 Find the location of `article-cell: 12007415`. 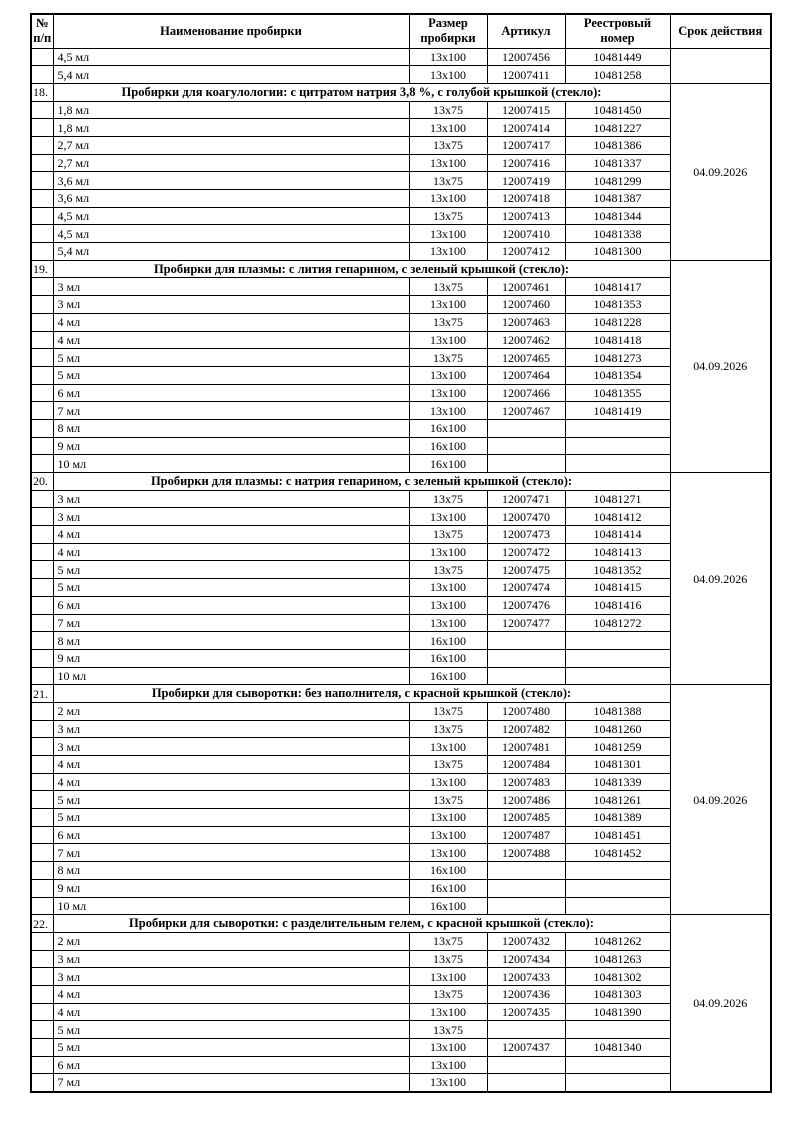

article-cell: 12007415 is located at coordinates (526, 110).